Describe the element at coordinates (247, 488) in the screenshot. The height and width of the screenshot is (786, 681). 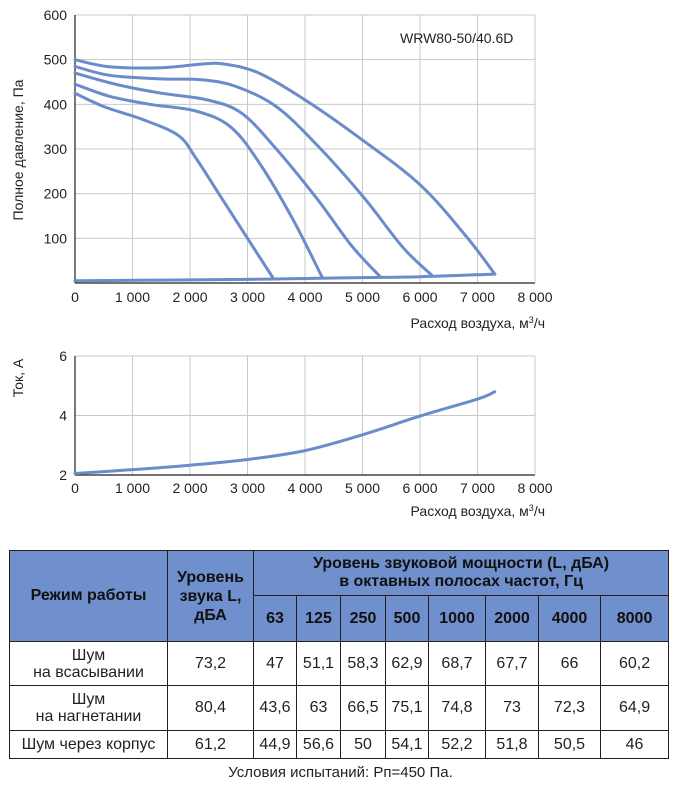
I see `x-tick-label: 3 000` at that location.